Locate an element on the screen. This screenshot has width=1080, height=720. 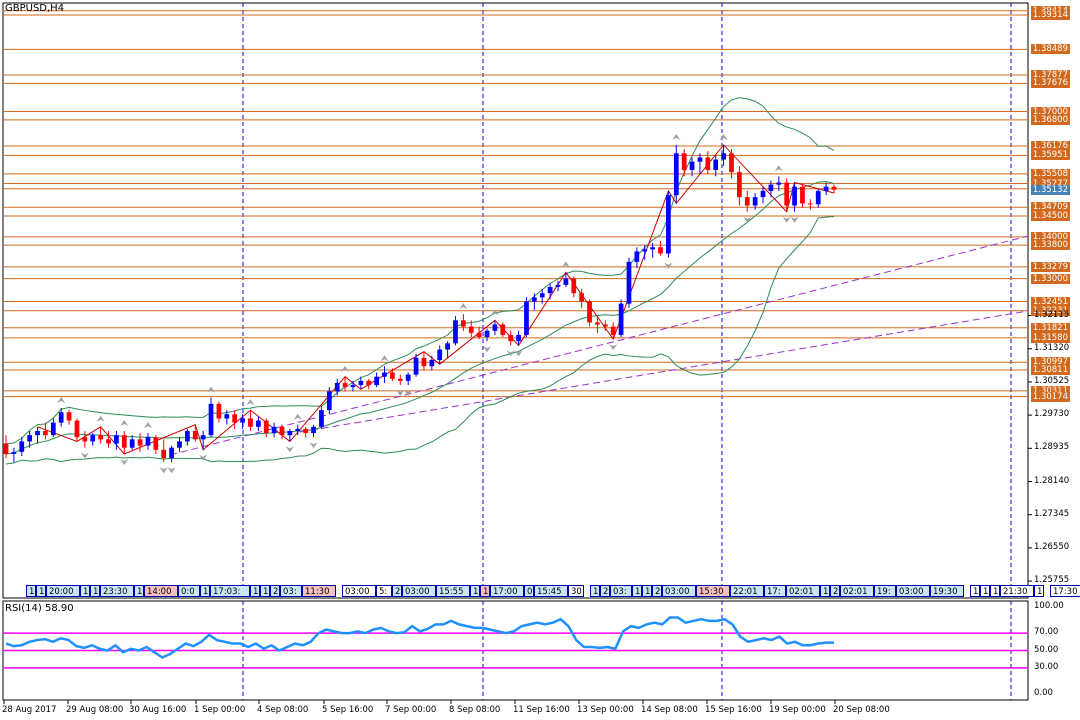
time-tag: 17: is located at coordinates (775, 591).